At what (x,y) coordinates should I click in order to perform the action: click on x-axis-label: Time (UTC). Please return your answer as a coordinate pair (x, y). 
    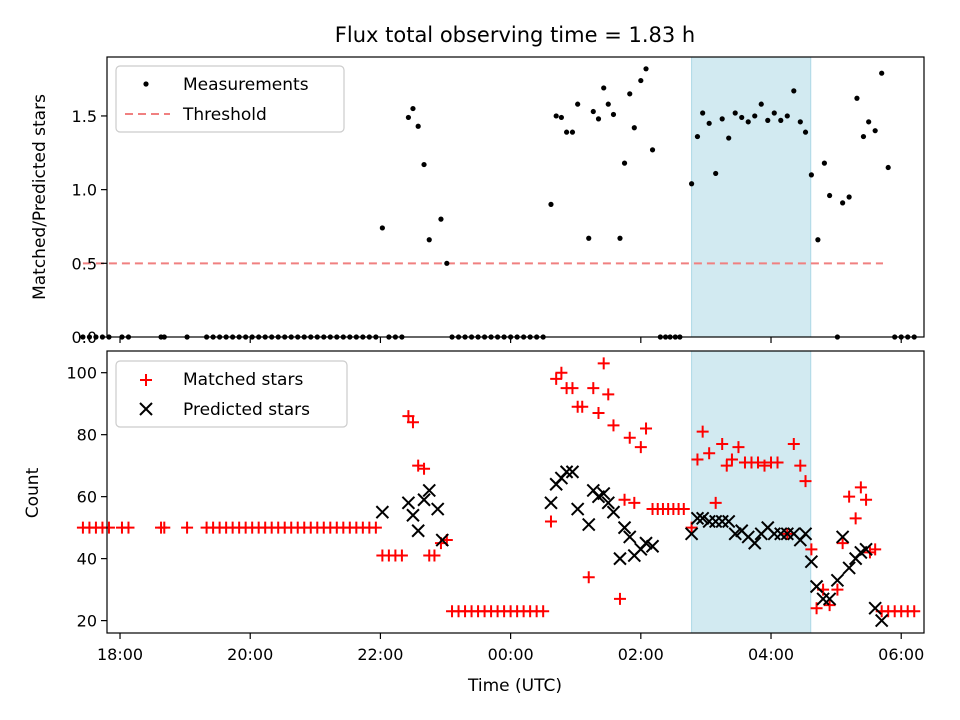
    Looking at the image, I should click on (514, 686).